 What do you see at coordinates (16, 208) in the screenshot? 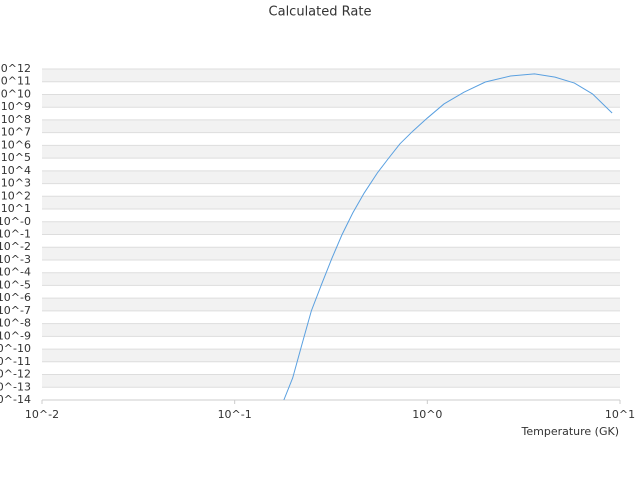
I see `y-tick-label: 10^1` at bounding box center [16, 208].